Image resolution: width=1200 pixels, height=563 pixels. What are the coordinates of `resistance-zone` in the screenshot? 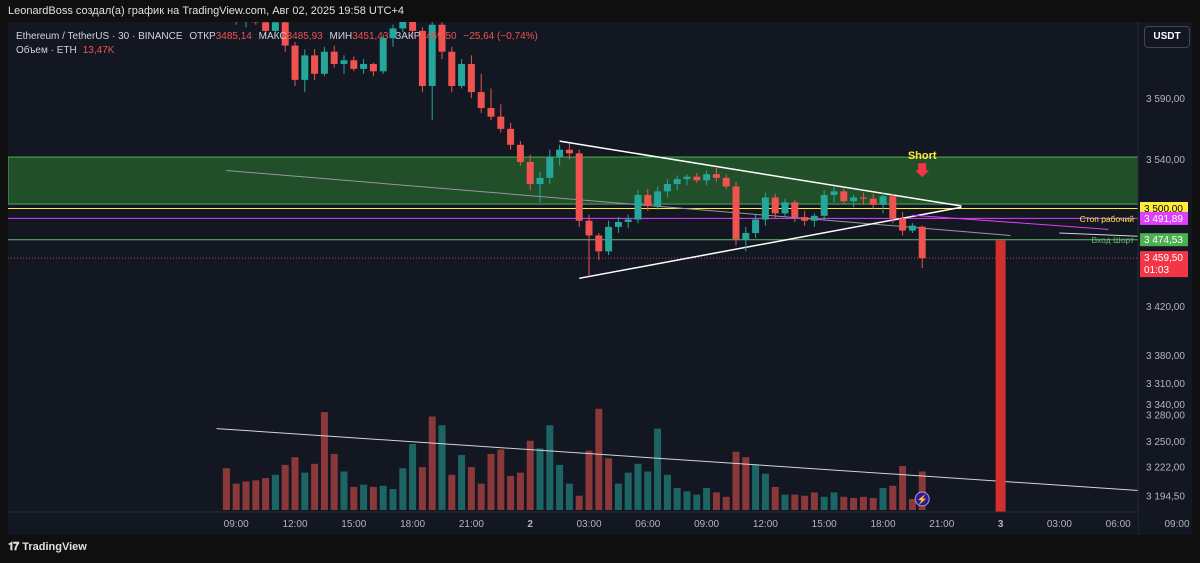 It's located at (573, 180).